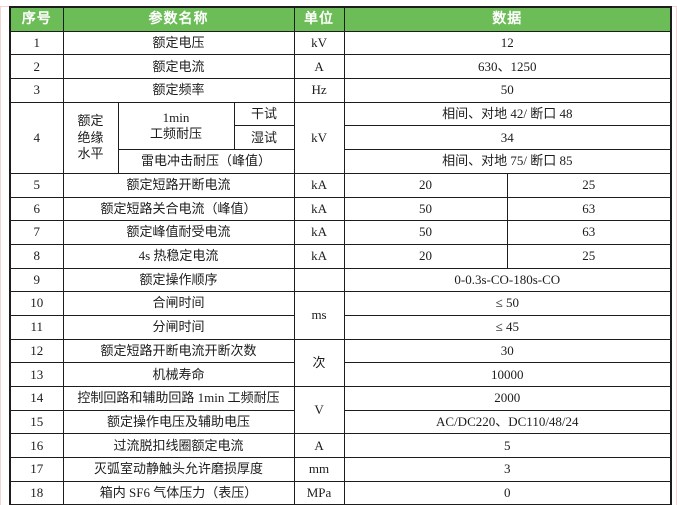 Image resolution: width=677 pixels, height=505 pixels. Describe the element at coordinates (206, 161) in the screenshot. I see `cell-lightning-impulse: 雷电冲击耐压（峰值）` at that location.